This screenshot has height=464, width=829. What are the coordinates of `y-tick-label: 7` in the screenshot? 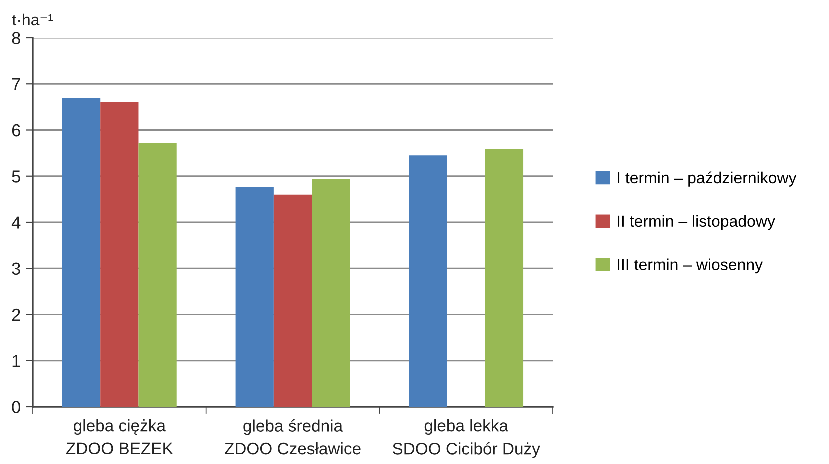 It's located at (16, 84).